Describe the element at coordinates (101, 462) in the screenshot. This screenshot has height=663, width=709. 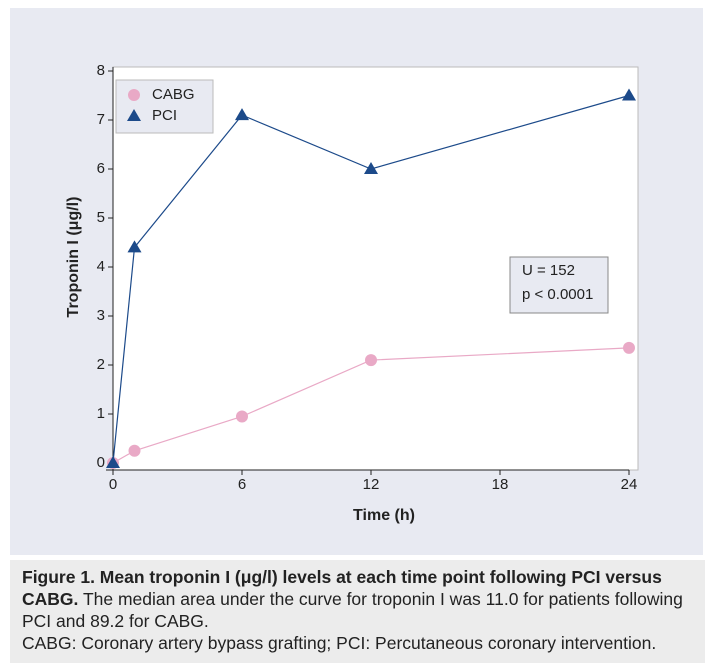
I see `y-tick-label: 0` at that location.